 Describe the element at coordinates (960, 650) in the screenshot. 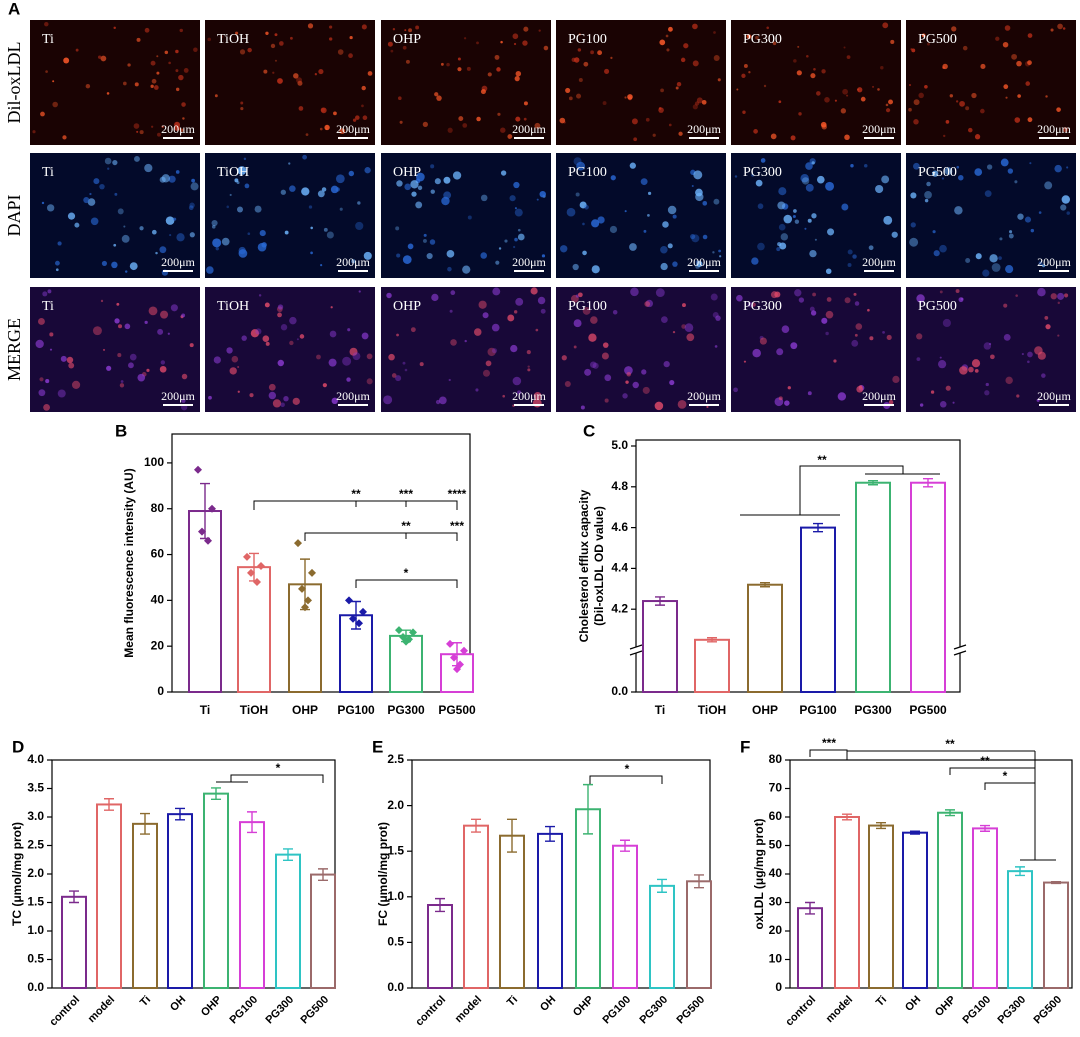

I see `axis-break-gap` at that location.